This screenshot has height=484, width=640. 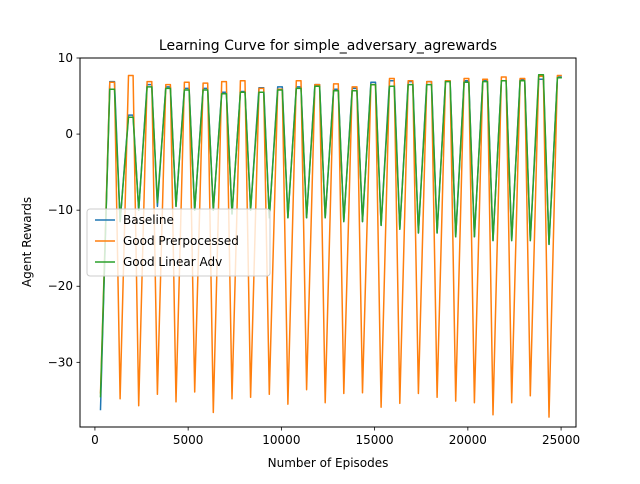 I want to click on y-axis-ticks: −30 −20 −10 0 10, so click(x=64, y=210).